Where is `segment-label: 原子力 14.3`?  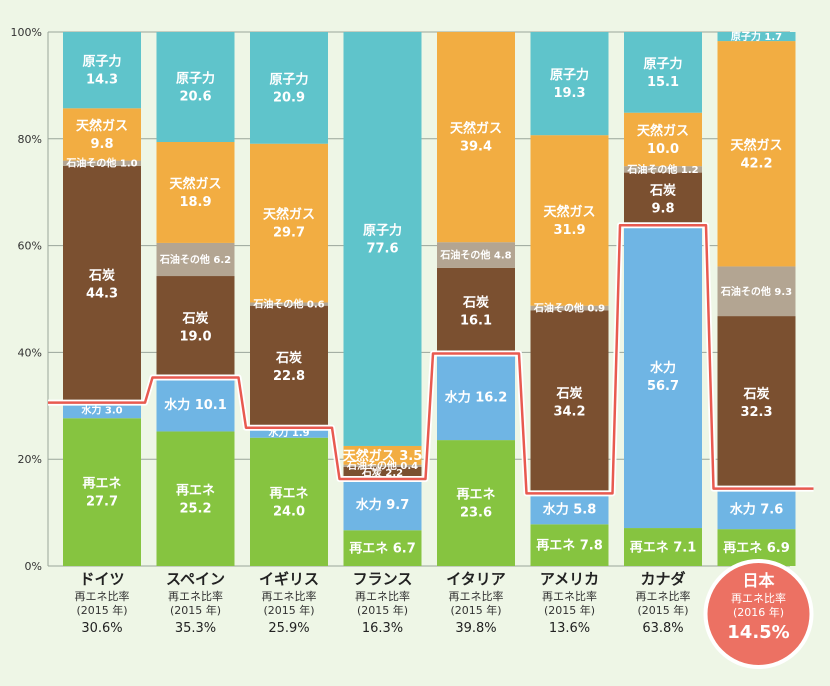 segment-label: 原子力 14.3 is located at coordinates (101, 71).